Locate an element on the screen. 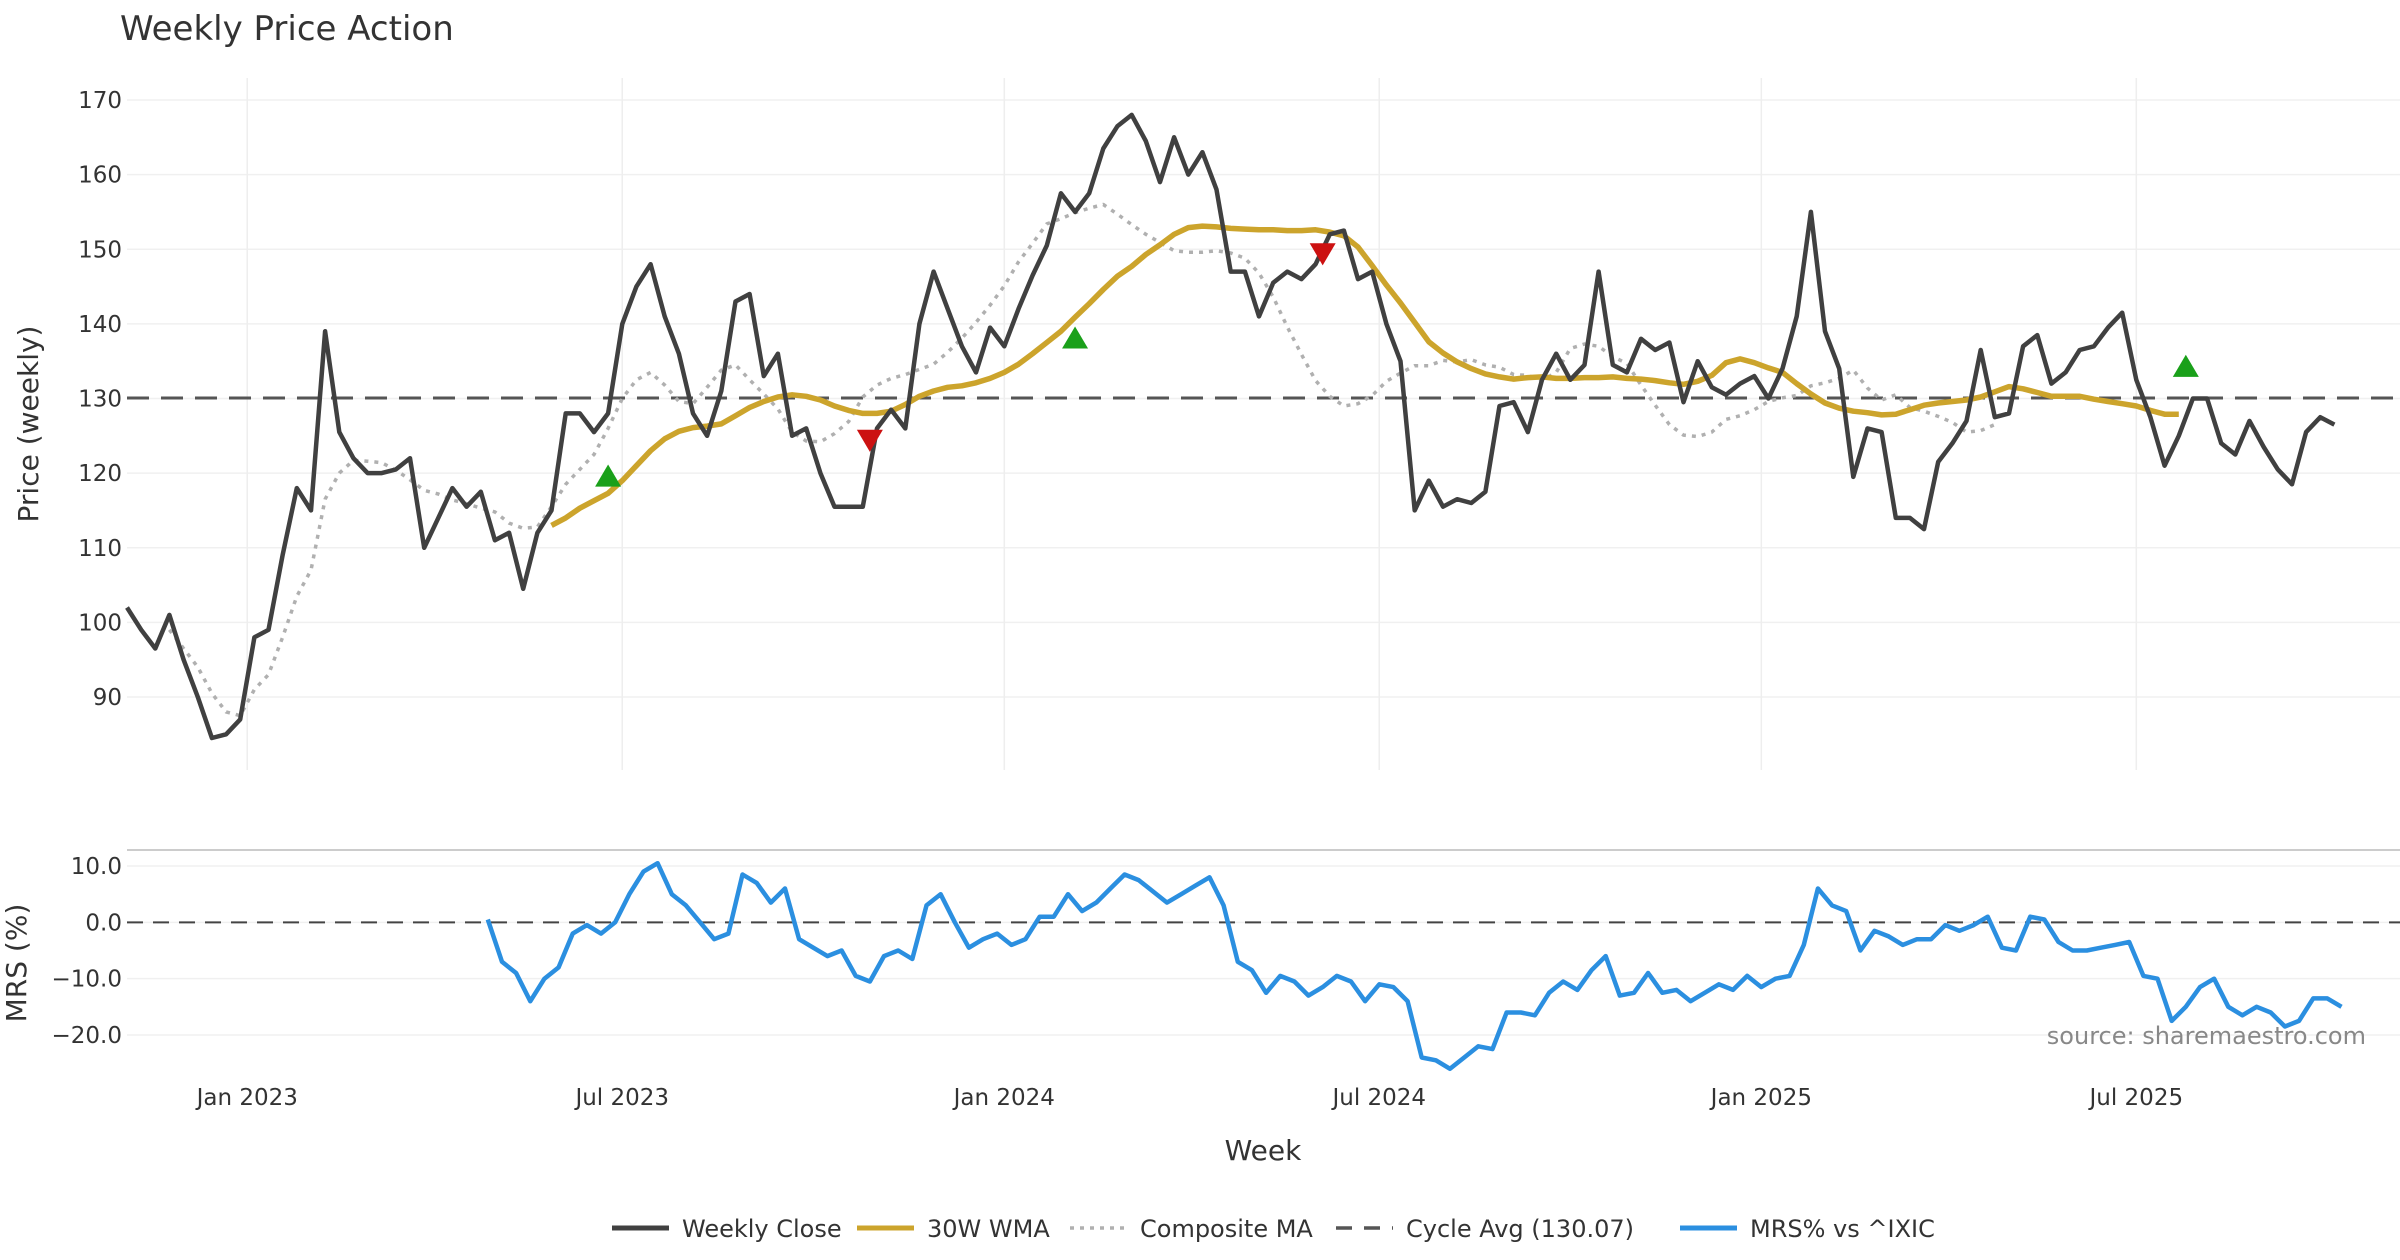  price-y-axis-title: Price (weekly) is located at coordinates (28, 424).